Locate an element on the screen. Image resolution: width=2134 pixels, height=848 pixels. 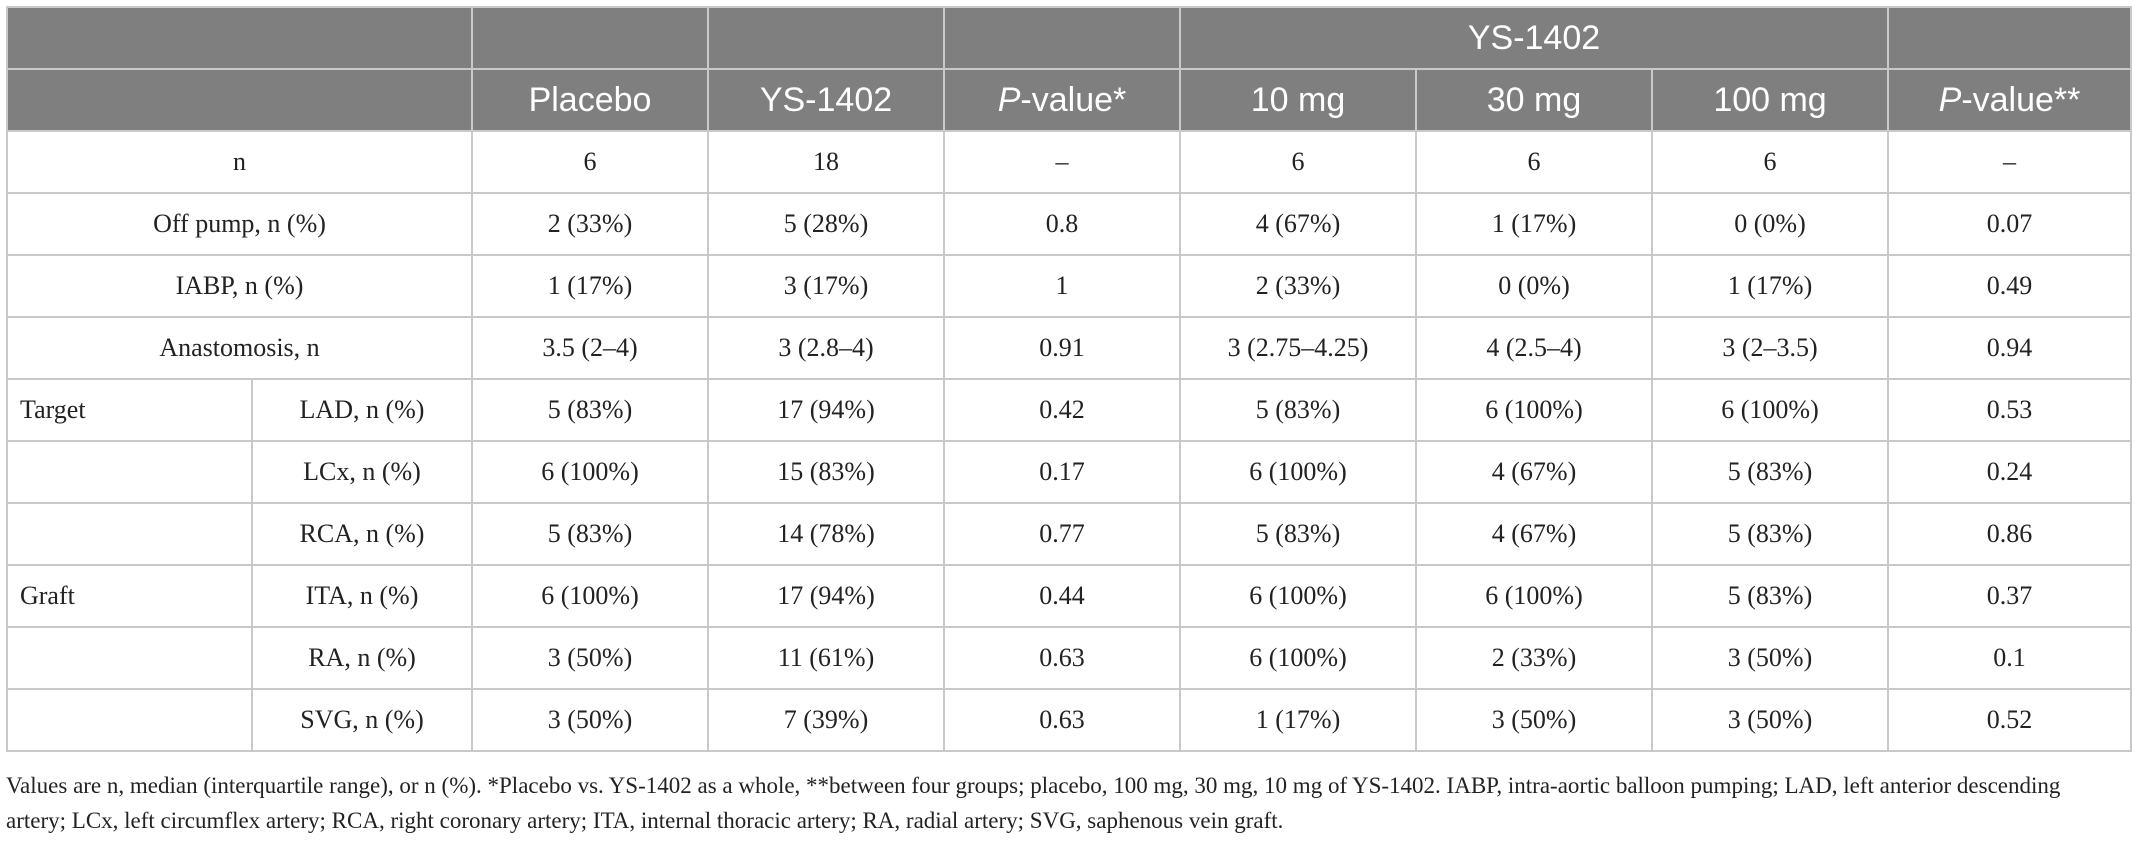
cell-p1: 0.77 is located at coordinates (1062, 534).